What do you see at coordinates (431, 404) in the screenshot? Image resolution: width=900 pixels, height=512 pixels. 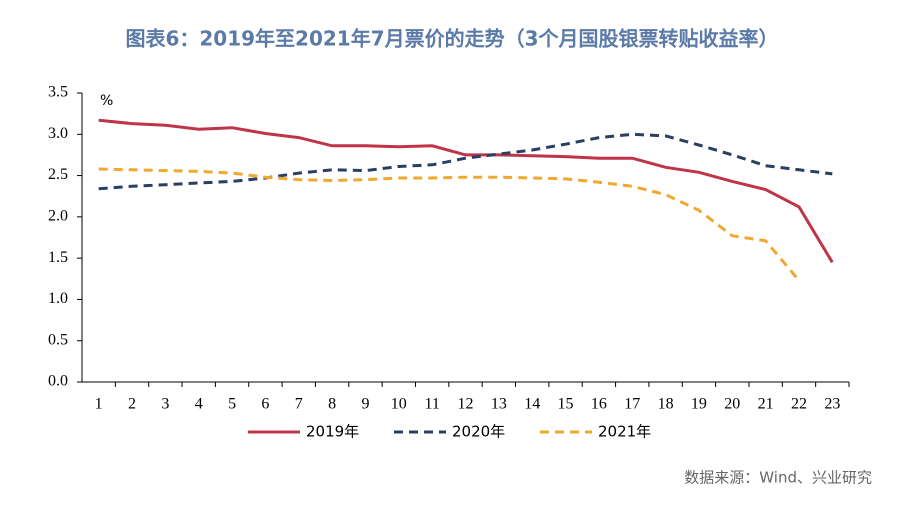 I see `x-tick-label: 11` at bounding box center [431, 404].